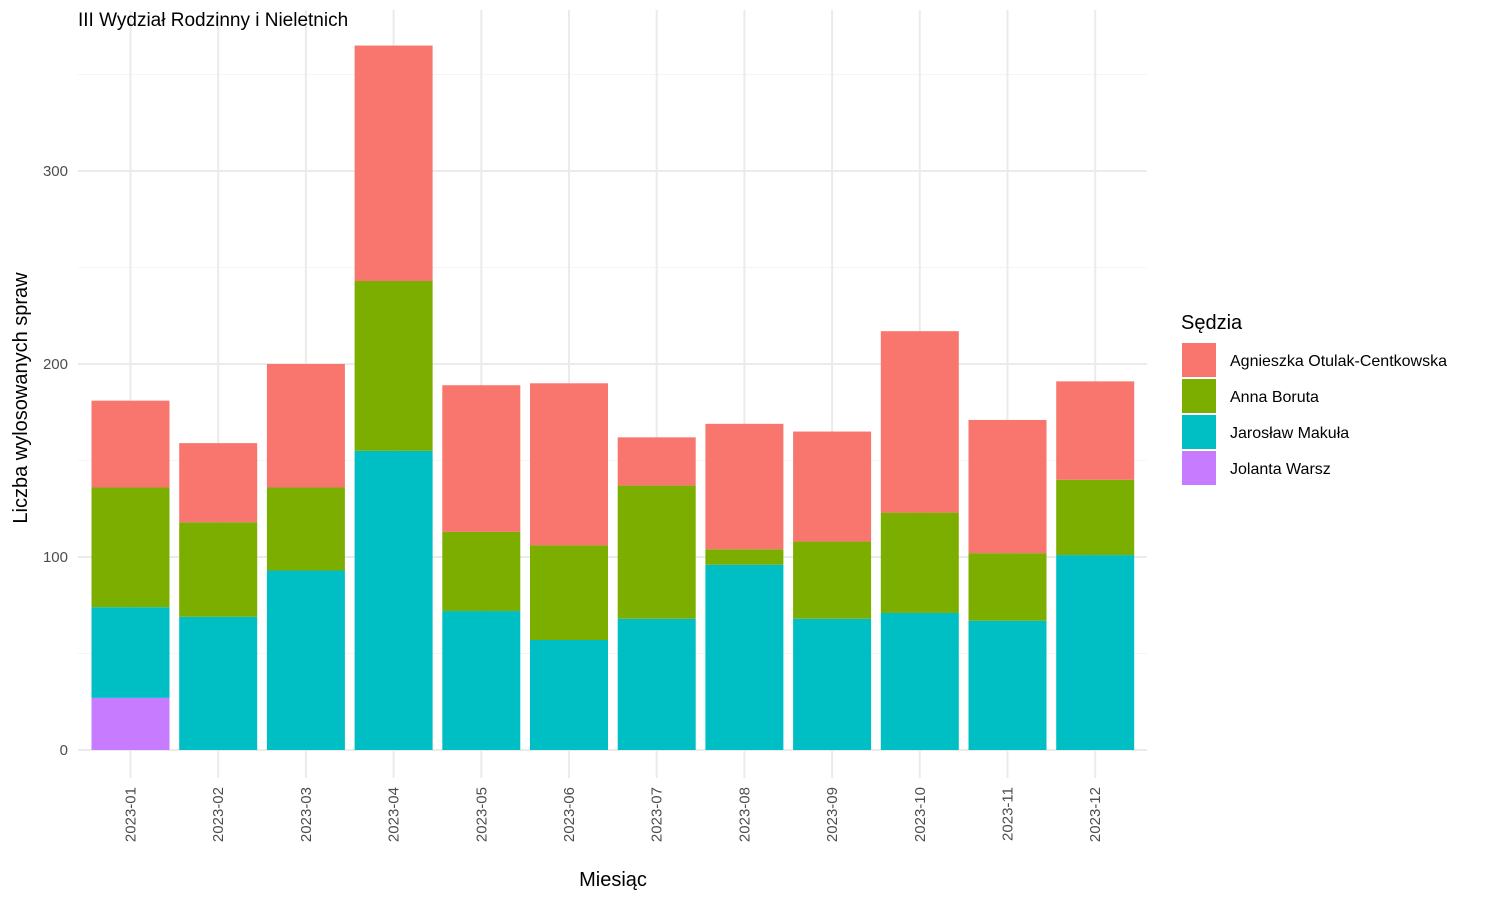 The image size is (1500, 900). Describe the element at coordinates (55, 364) in the screenshot. I see `y-tick-label: 200` at that location.